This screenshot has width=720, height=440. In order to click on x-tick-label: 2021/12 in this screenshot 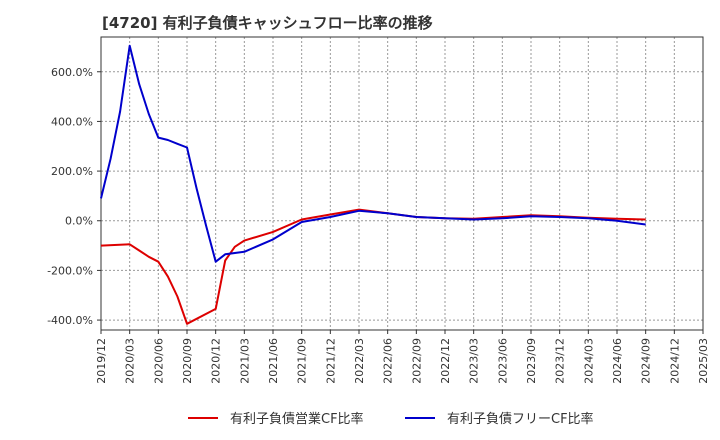, I will do `click(330, 361)`.